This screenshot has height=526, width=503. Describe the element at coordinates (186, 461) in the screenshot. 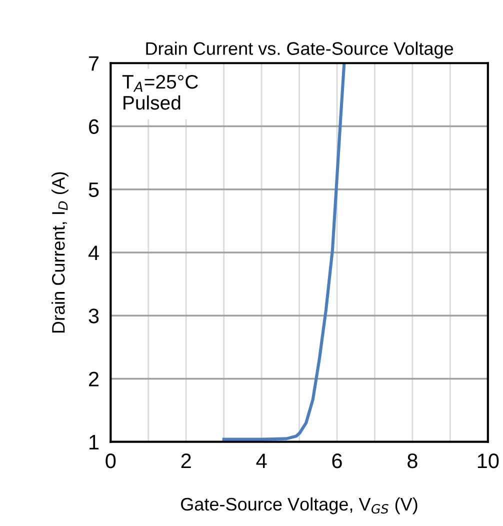

I see `x-tick-label: 2` at that location.